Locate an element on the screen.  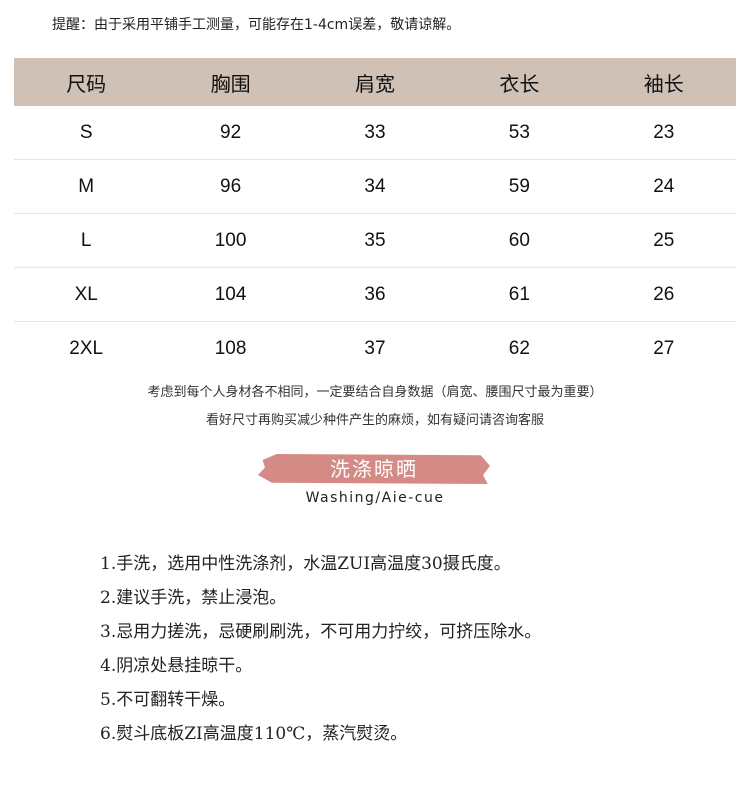
washing-title-banner: 洗涤晾晒 is located at coordinates (374, 469).